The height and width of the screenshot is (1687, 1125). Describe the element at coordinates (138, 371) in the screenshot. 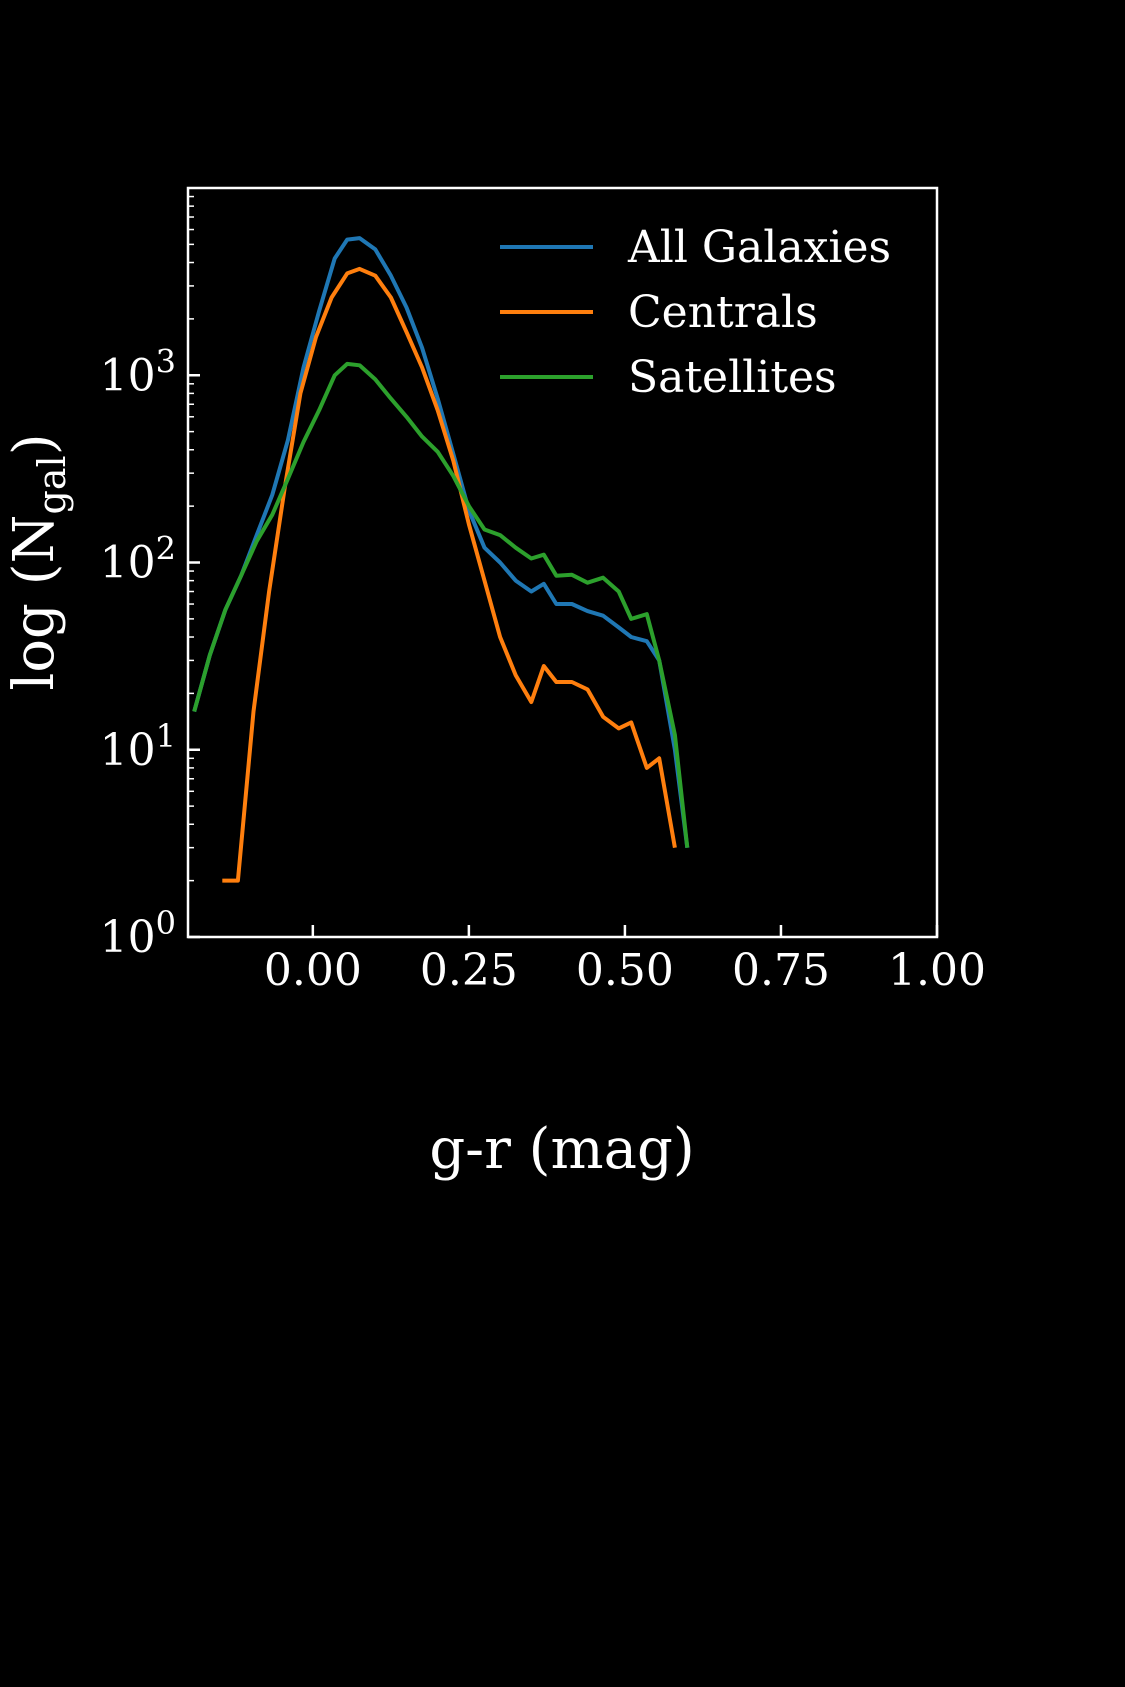

I see `y-tick-label: 10³` at that location.